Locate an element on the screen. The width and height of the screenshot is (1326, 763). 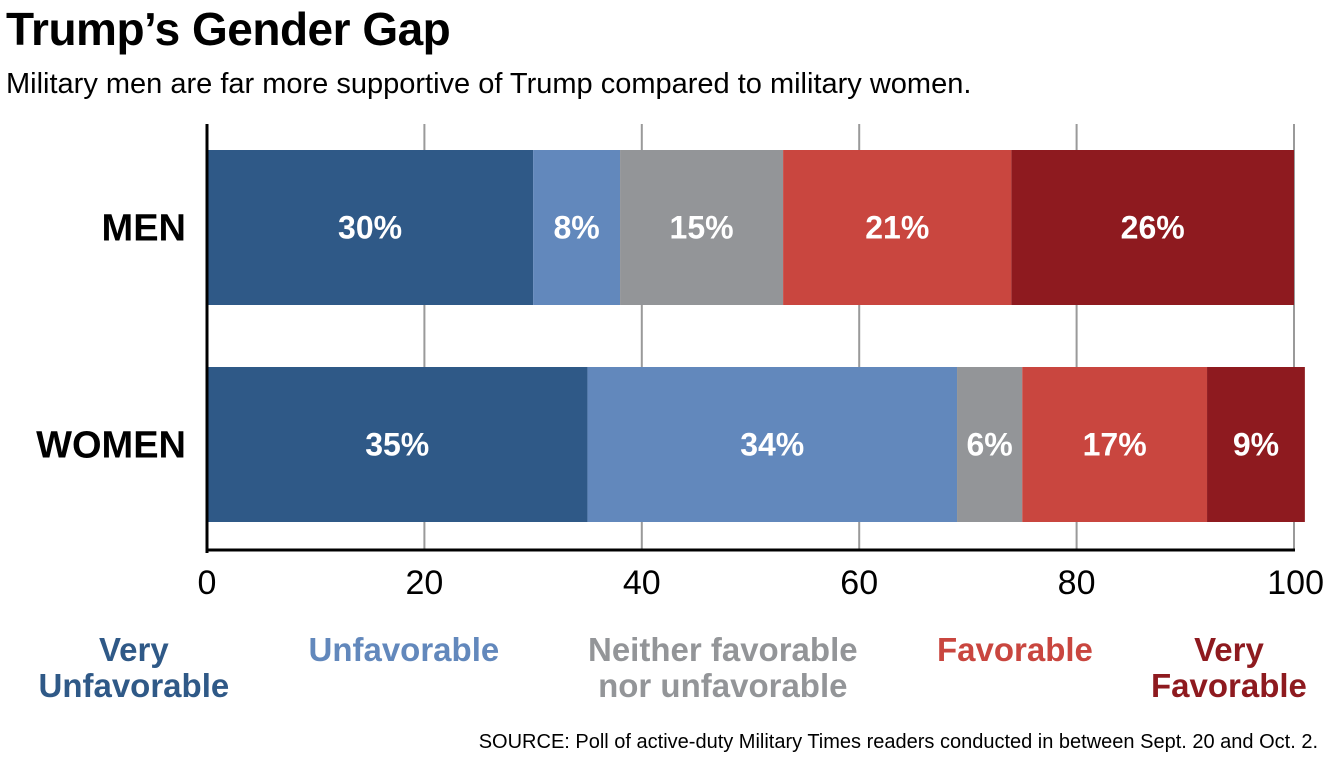
bar-women-very-favorable is located at coordinates (1256, 444).